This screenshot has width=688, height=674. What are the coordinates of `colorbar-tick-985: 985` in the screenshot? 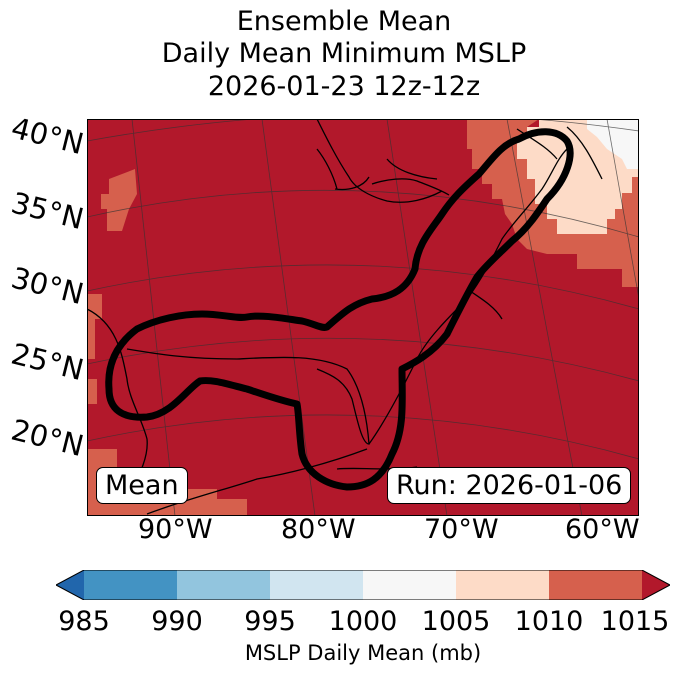 It's located at (84, 621).